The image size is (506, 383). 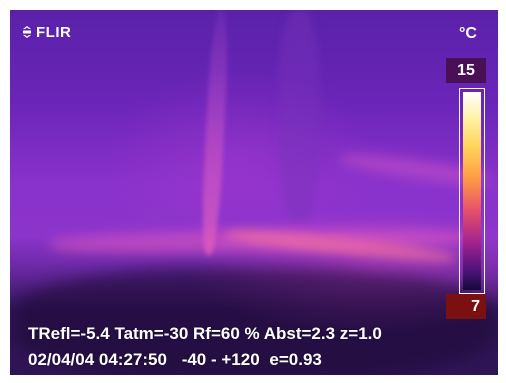 I want to click on color-scale-gradient, so click(x=472, y=191).